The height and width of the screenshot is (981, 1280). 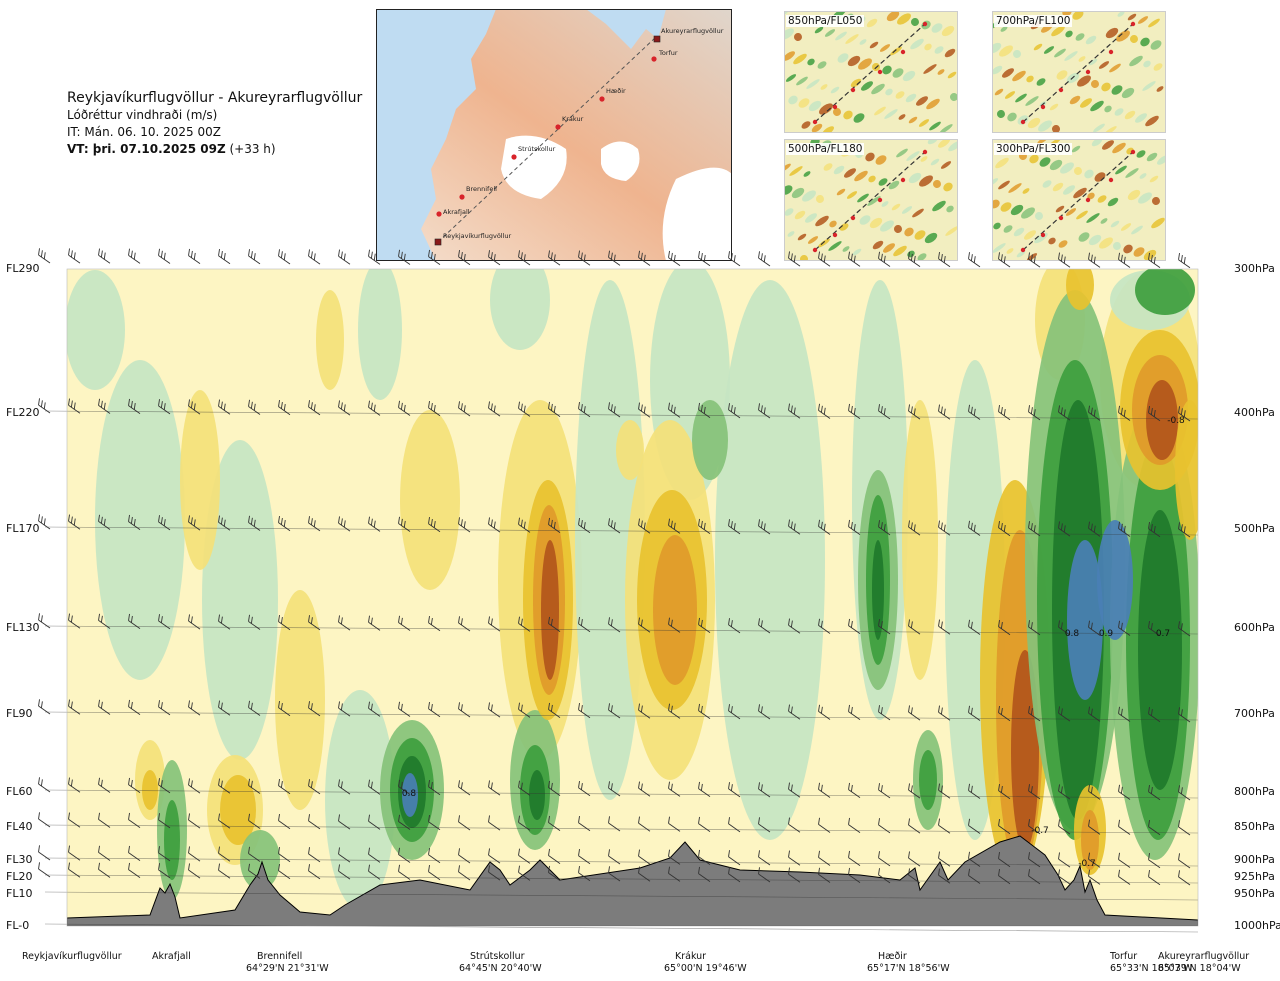 I want to click on valid-time-bold: VT: þri. 07.10.2025 09Z, so click(x=146, y=149).